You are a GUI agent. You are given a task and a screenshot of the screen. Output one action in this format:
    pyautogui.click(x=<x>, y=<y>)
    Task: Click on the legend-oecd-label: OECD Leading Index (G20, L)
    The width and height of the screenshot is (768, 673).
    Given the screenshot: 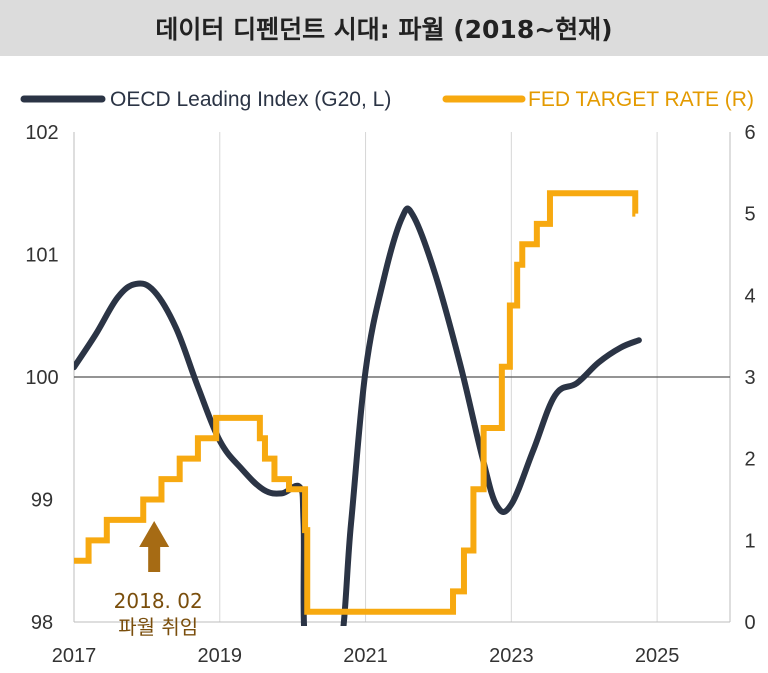 What is the action you would take?
    pyautogui.click(x=250, y=99)
    